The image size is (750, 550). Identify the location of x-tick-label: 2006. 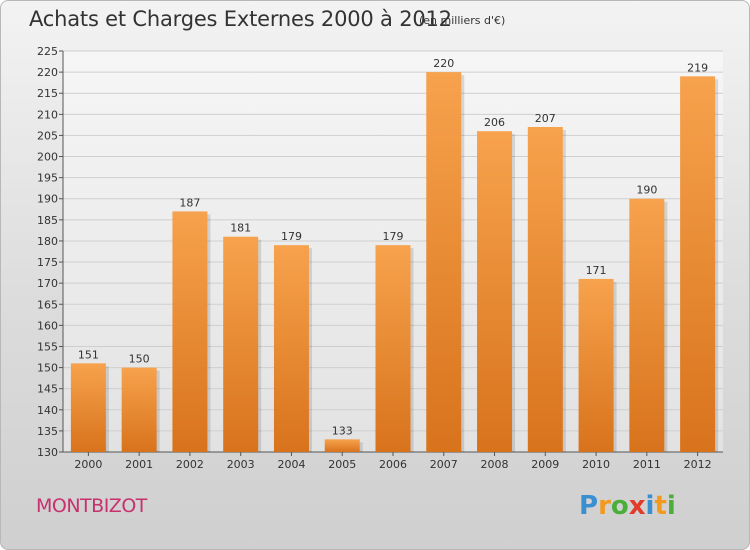
(393, 464).